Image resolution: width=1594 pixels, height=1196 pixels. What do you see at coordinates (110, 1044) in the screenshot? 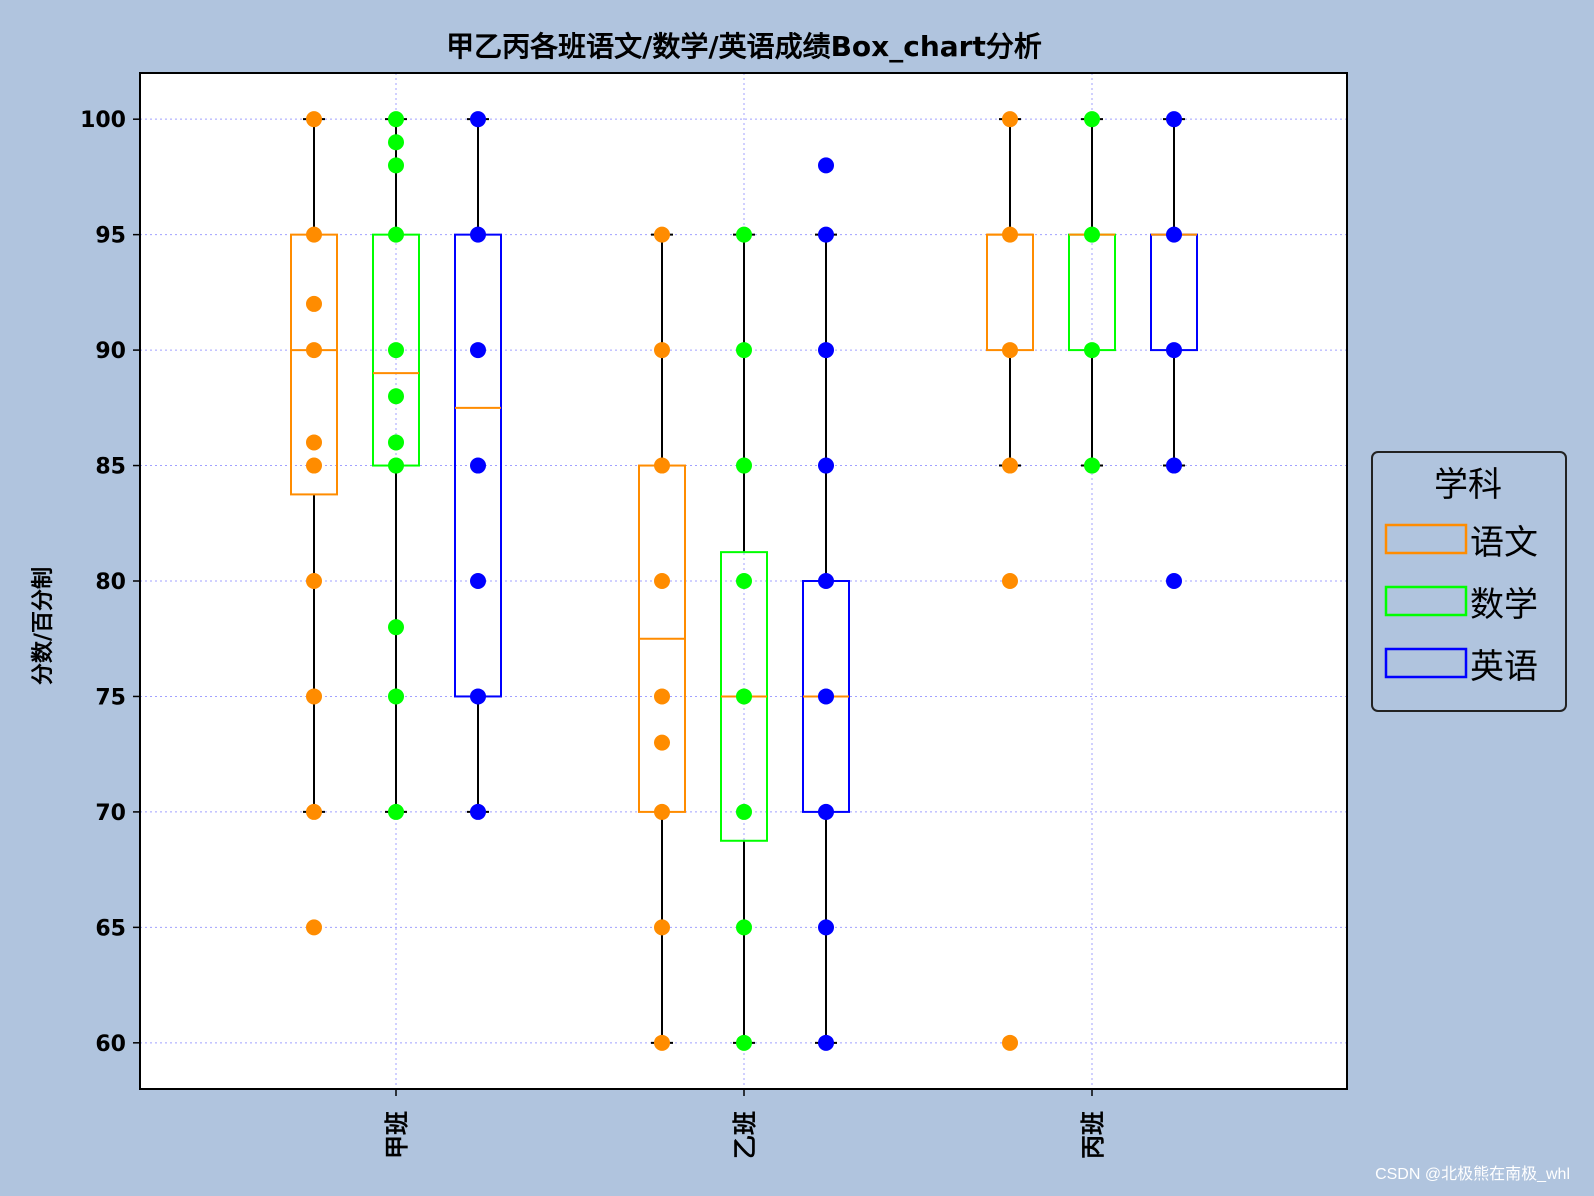
I see `y-tick-label: 60` at bounding box center [110, 1044].